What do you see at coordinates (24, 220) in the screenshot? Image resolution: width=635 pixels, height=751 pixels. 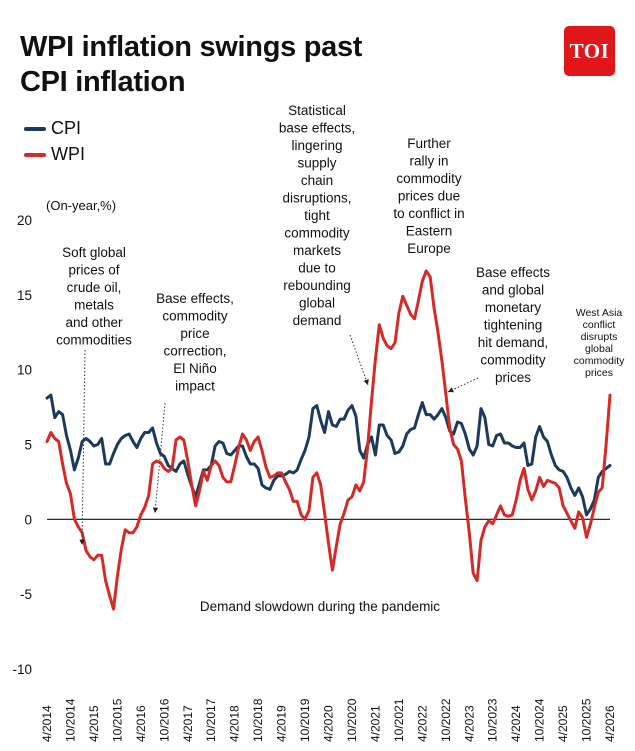 I see `y-tick-label: 20` at bounding box center [24, 220].